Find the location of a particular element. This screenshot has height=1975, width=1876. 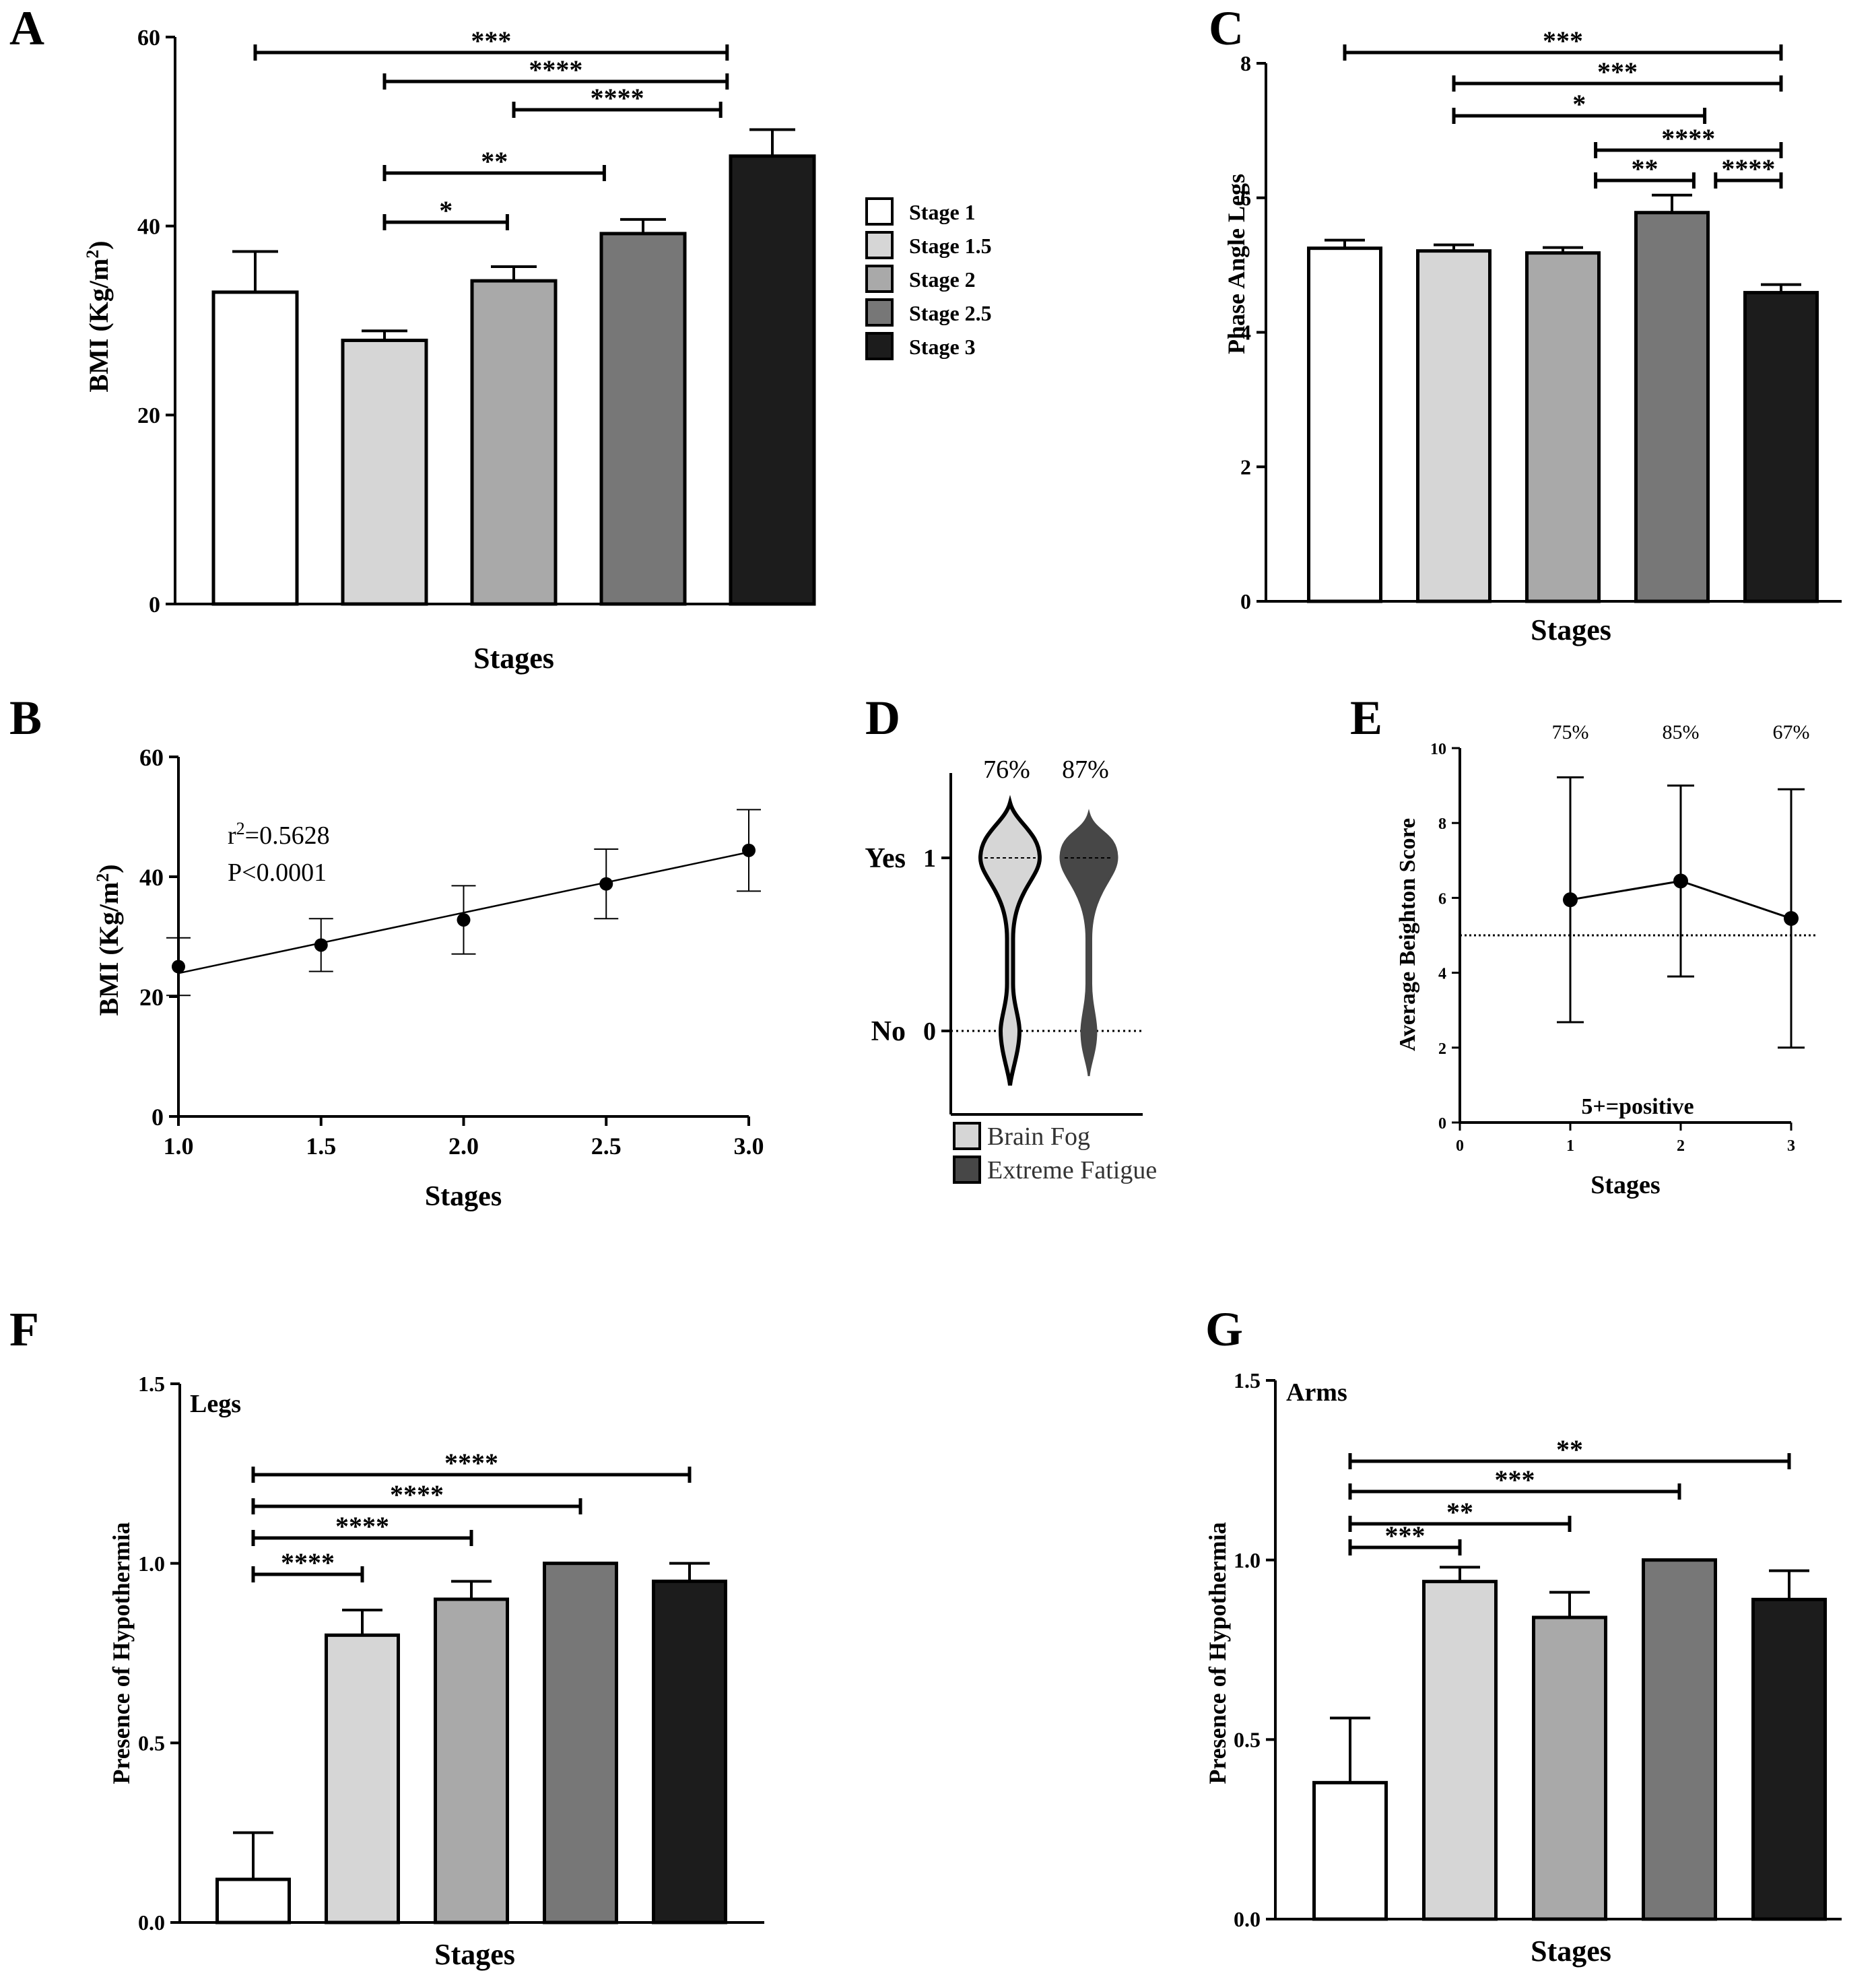

panel-e-y-tick-label: 6 is located at coordinates (1442, 899).